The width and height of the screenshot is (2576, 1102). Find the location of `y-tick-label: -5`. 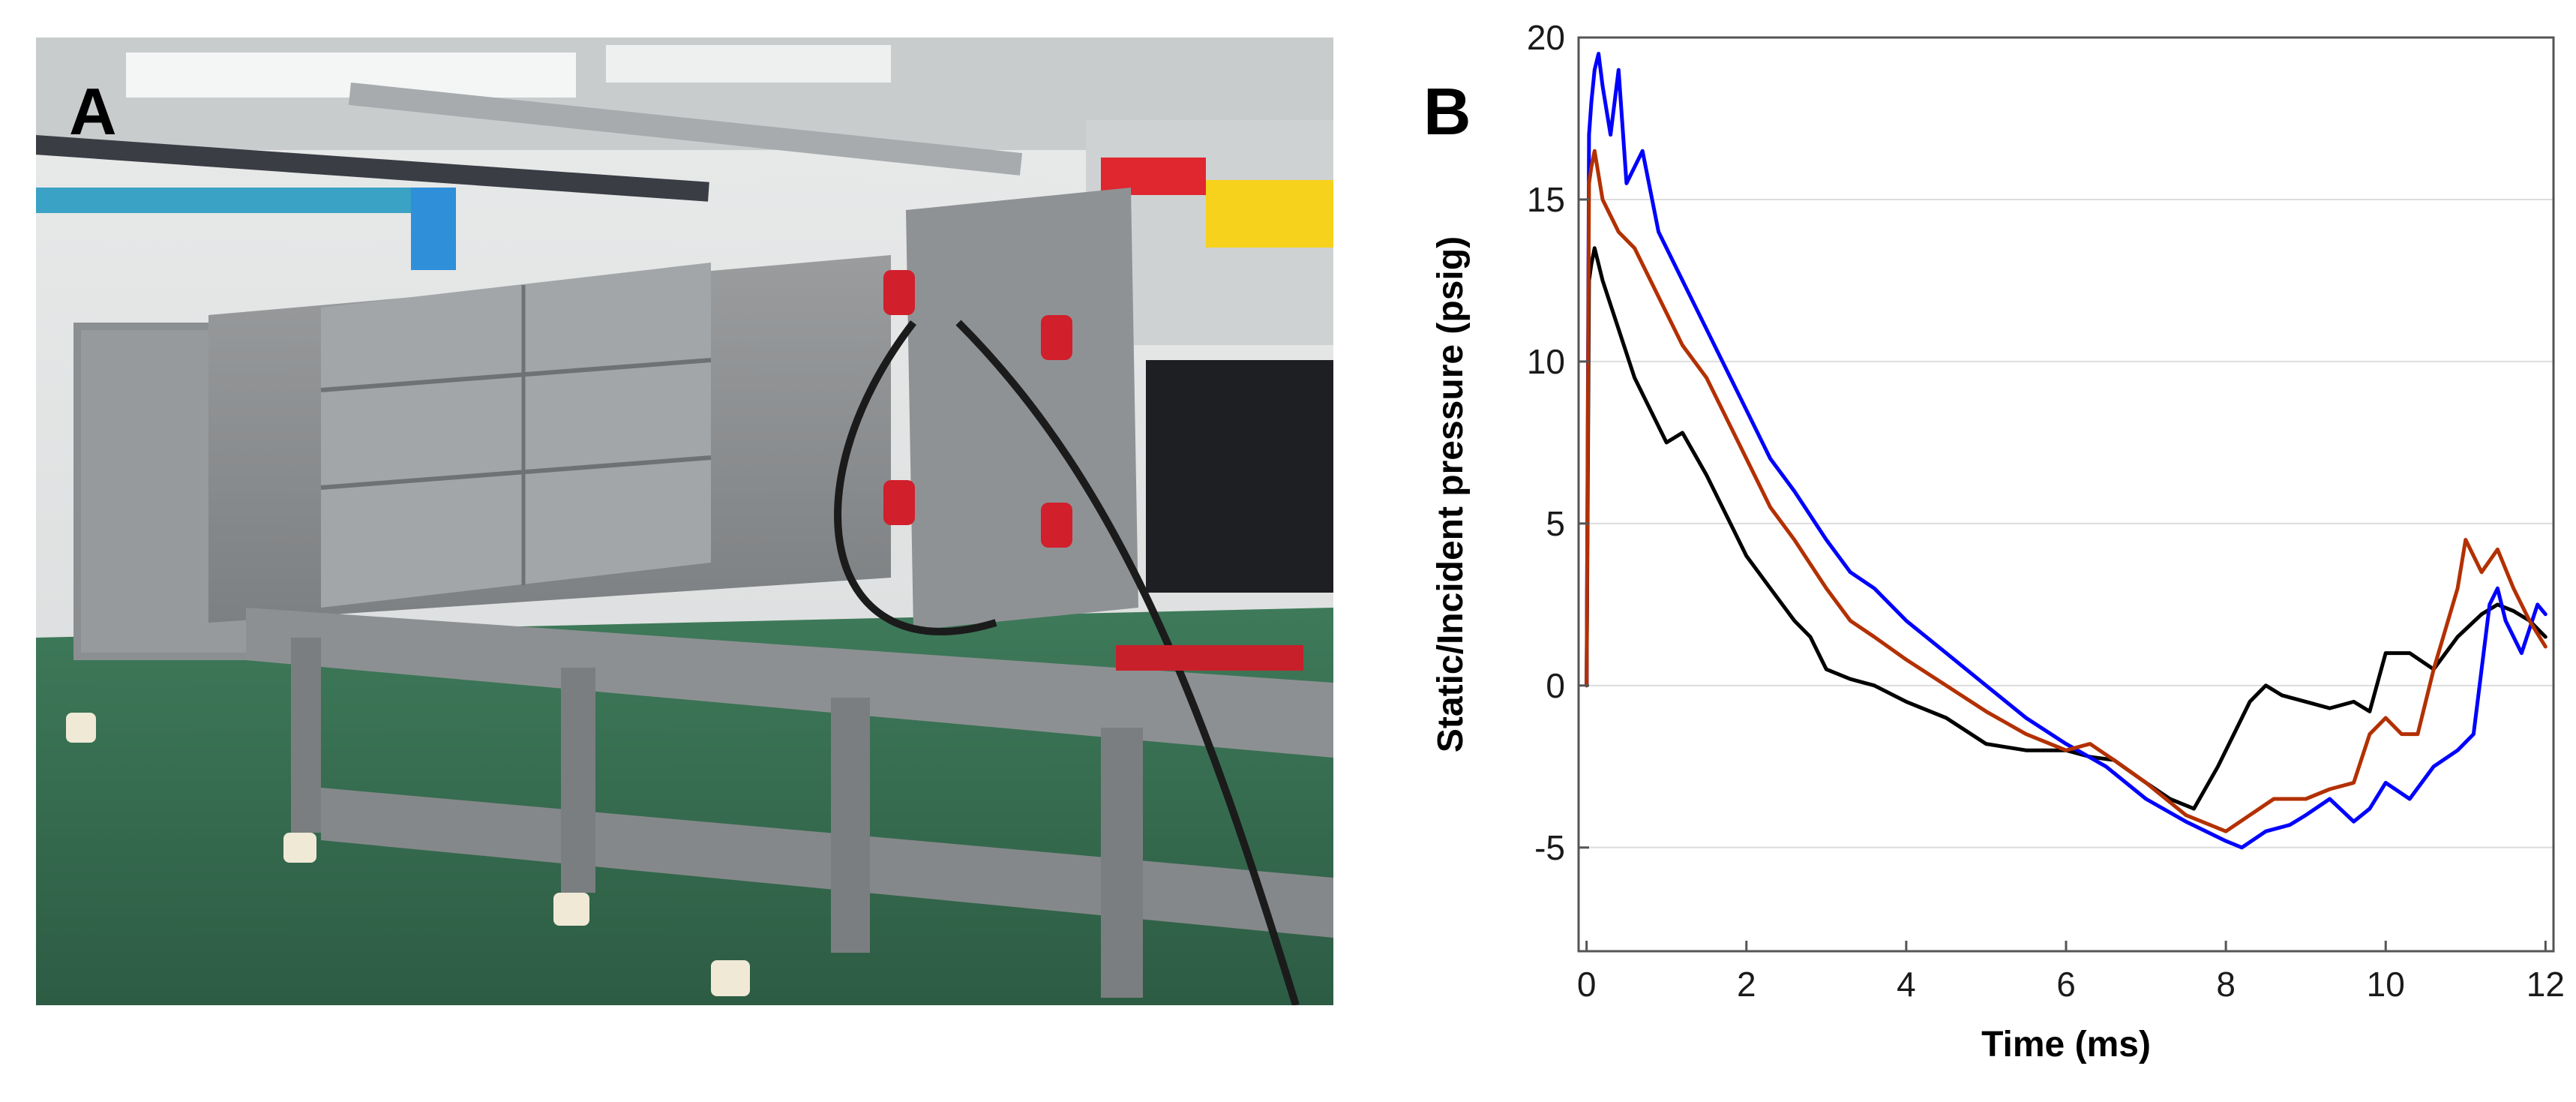

y-tick-label: -5 is located at coordinates (1550, 848).